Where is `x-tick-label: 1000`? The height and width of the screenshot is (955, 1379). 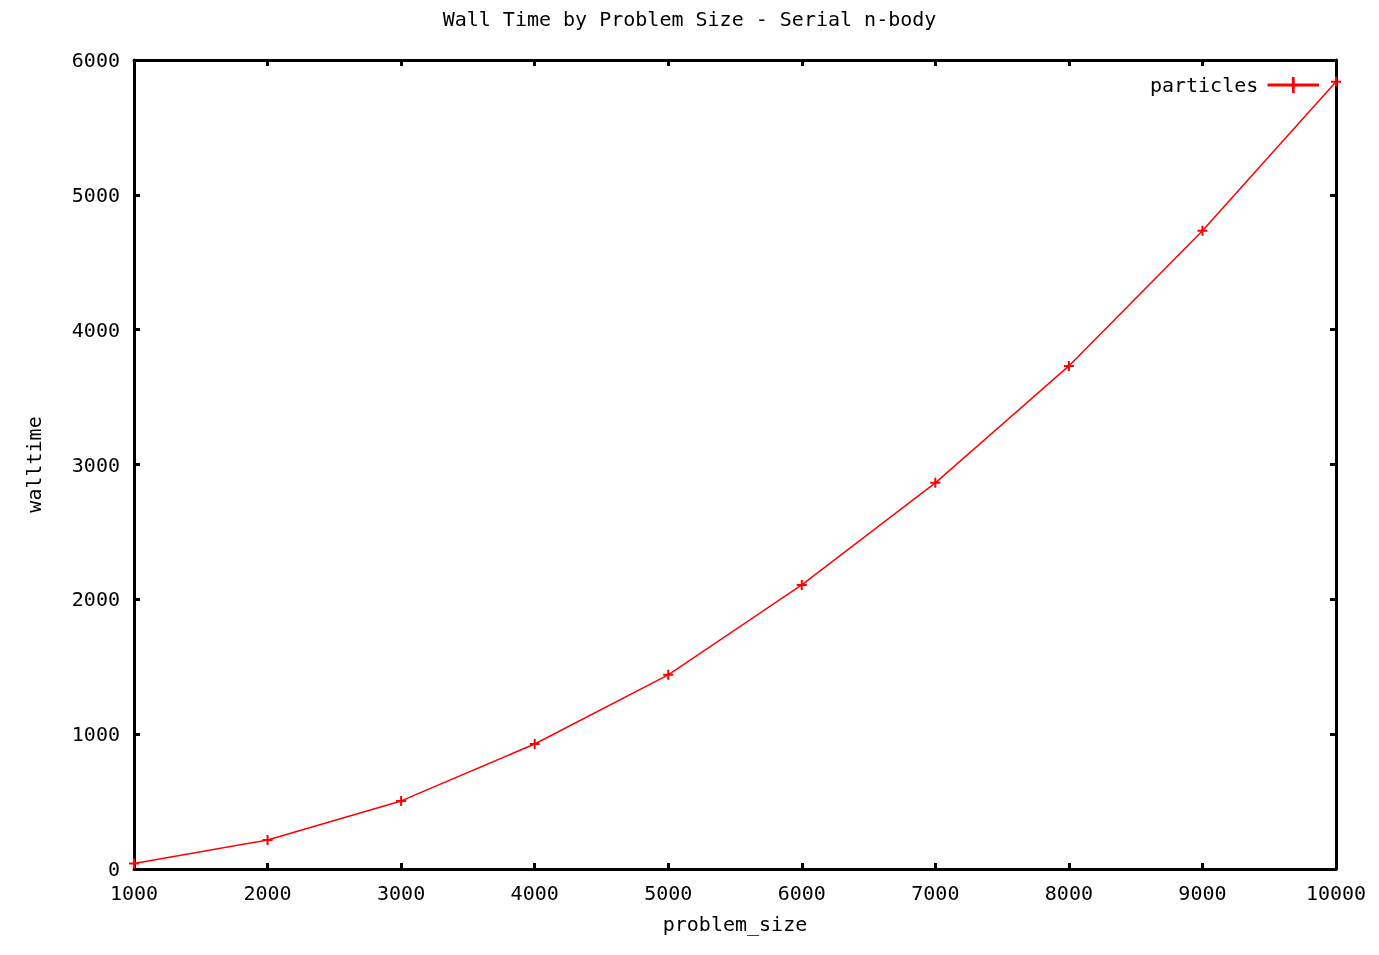 x-tick-label: 1000 is located at coordinates (134, 893).